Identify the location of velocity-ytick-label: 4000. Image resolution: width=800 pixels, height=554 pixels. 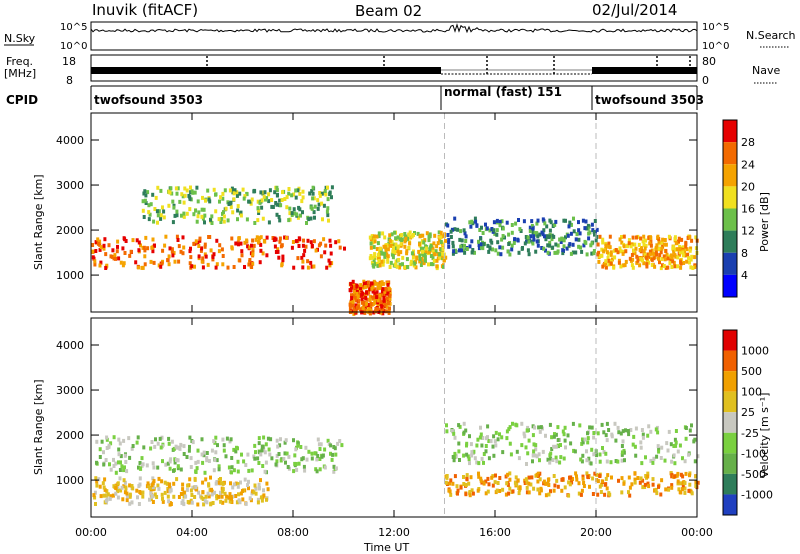
(70, 345).